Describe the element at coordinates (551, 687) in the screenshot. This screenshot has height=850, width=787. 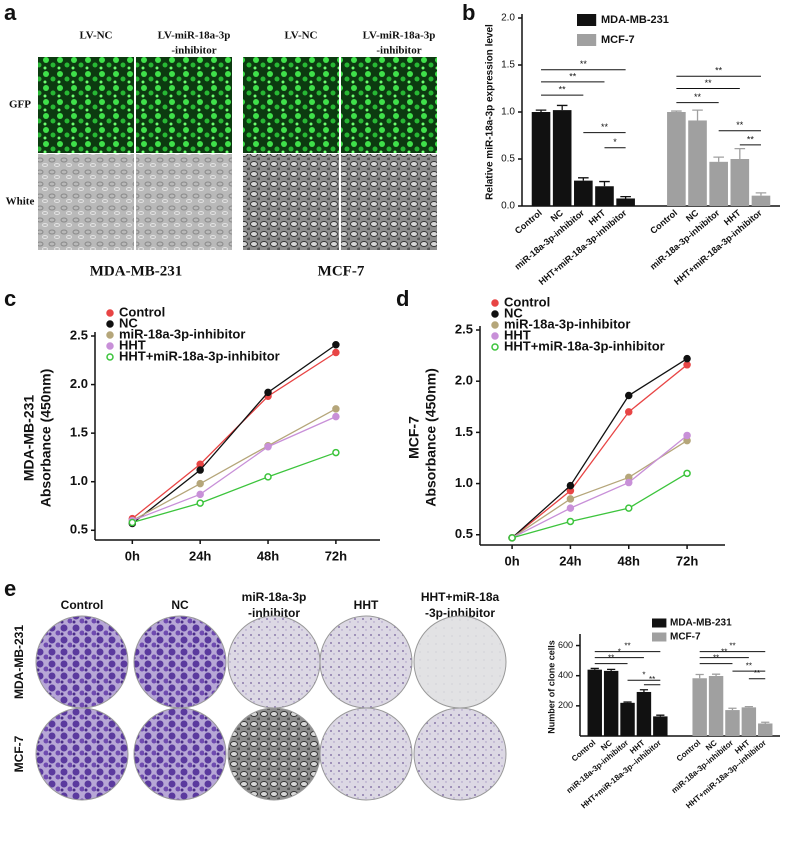
I see `y-axis-label: Number of clone cells` at that location.